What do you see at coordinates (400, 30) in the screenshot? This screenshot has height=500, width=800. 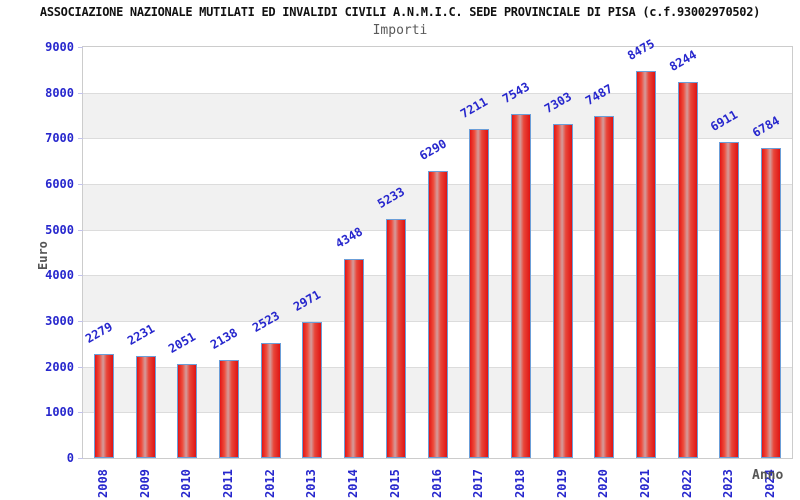 I see `chart-subtitle: Importi` at bounding box center [400, 30].